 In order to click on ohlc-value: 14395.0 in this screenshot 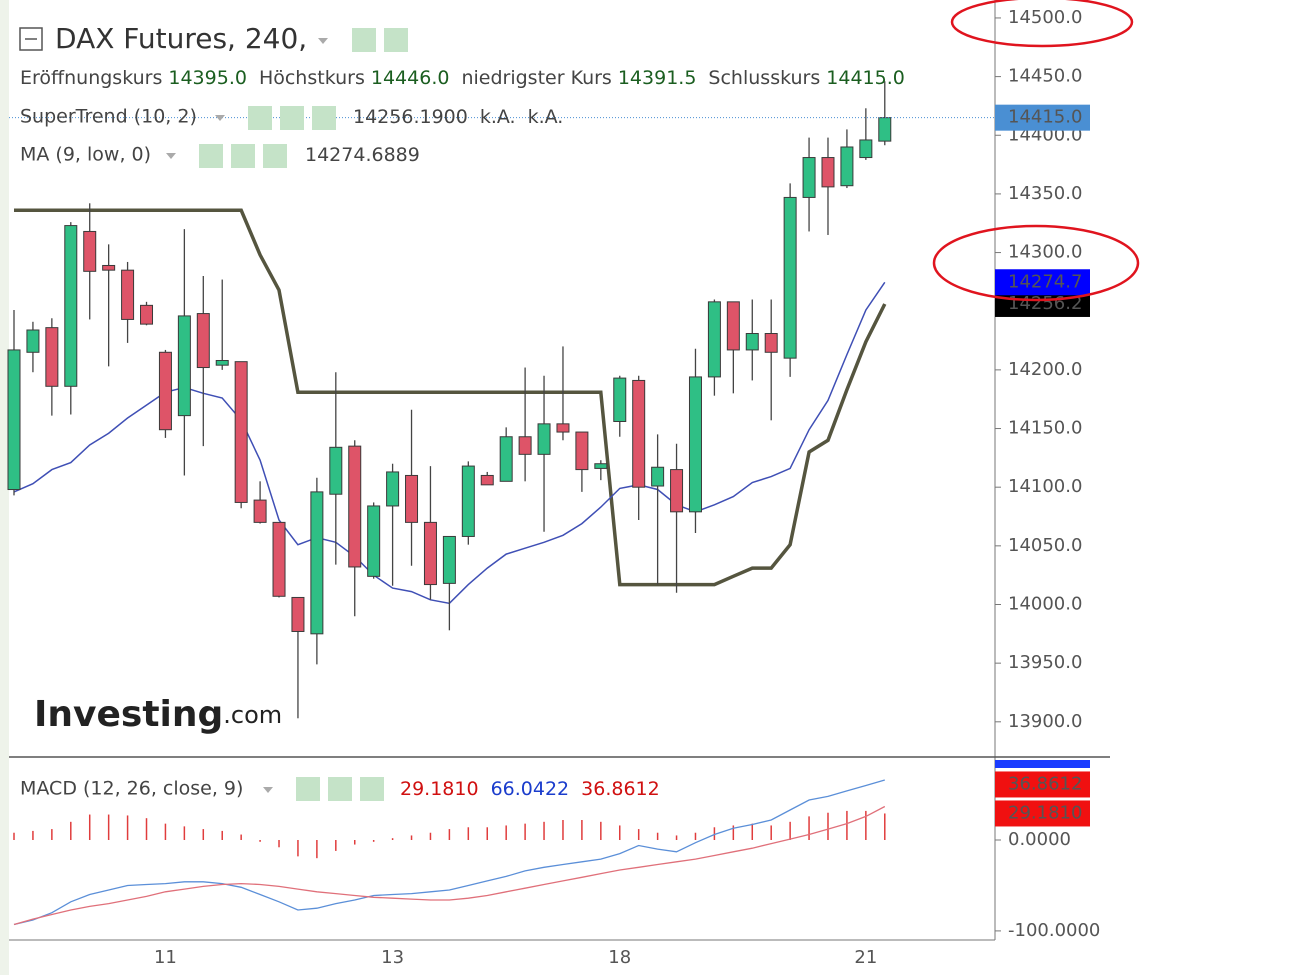, I will do `click(207, 78)`.